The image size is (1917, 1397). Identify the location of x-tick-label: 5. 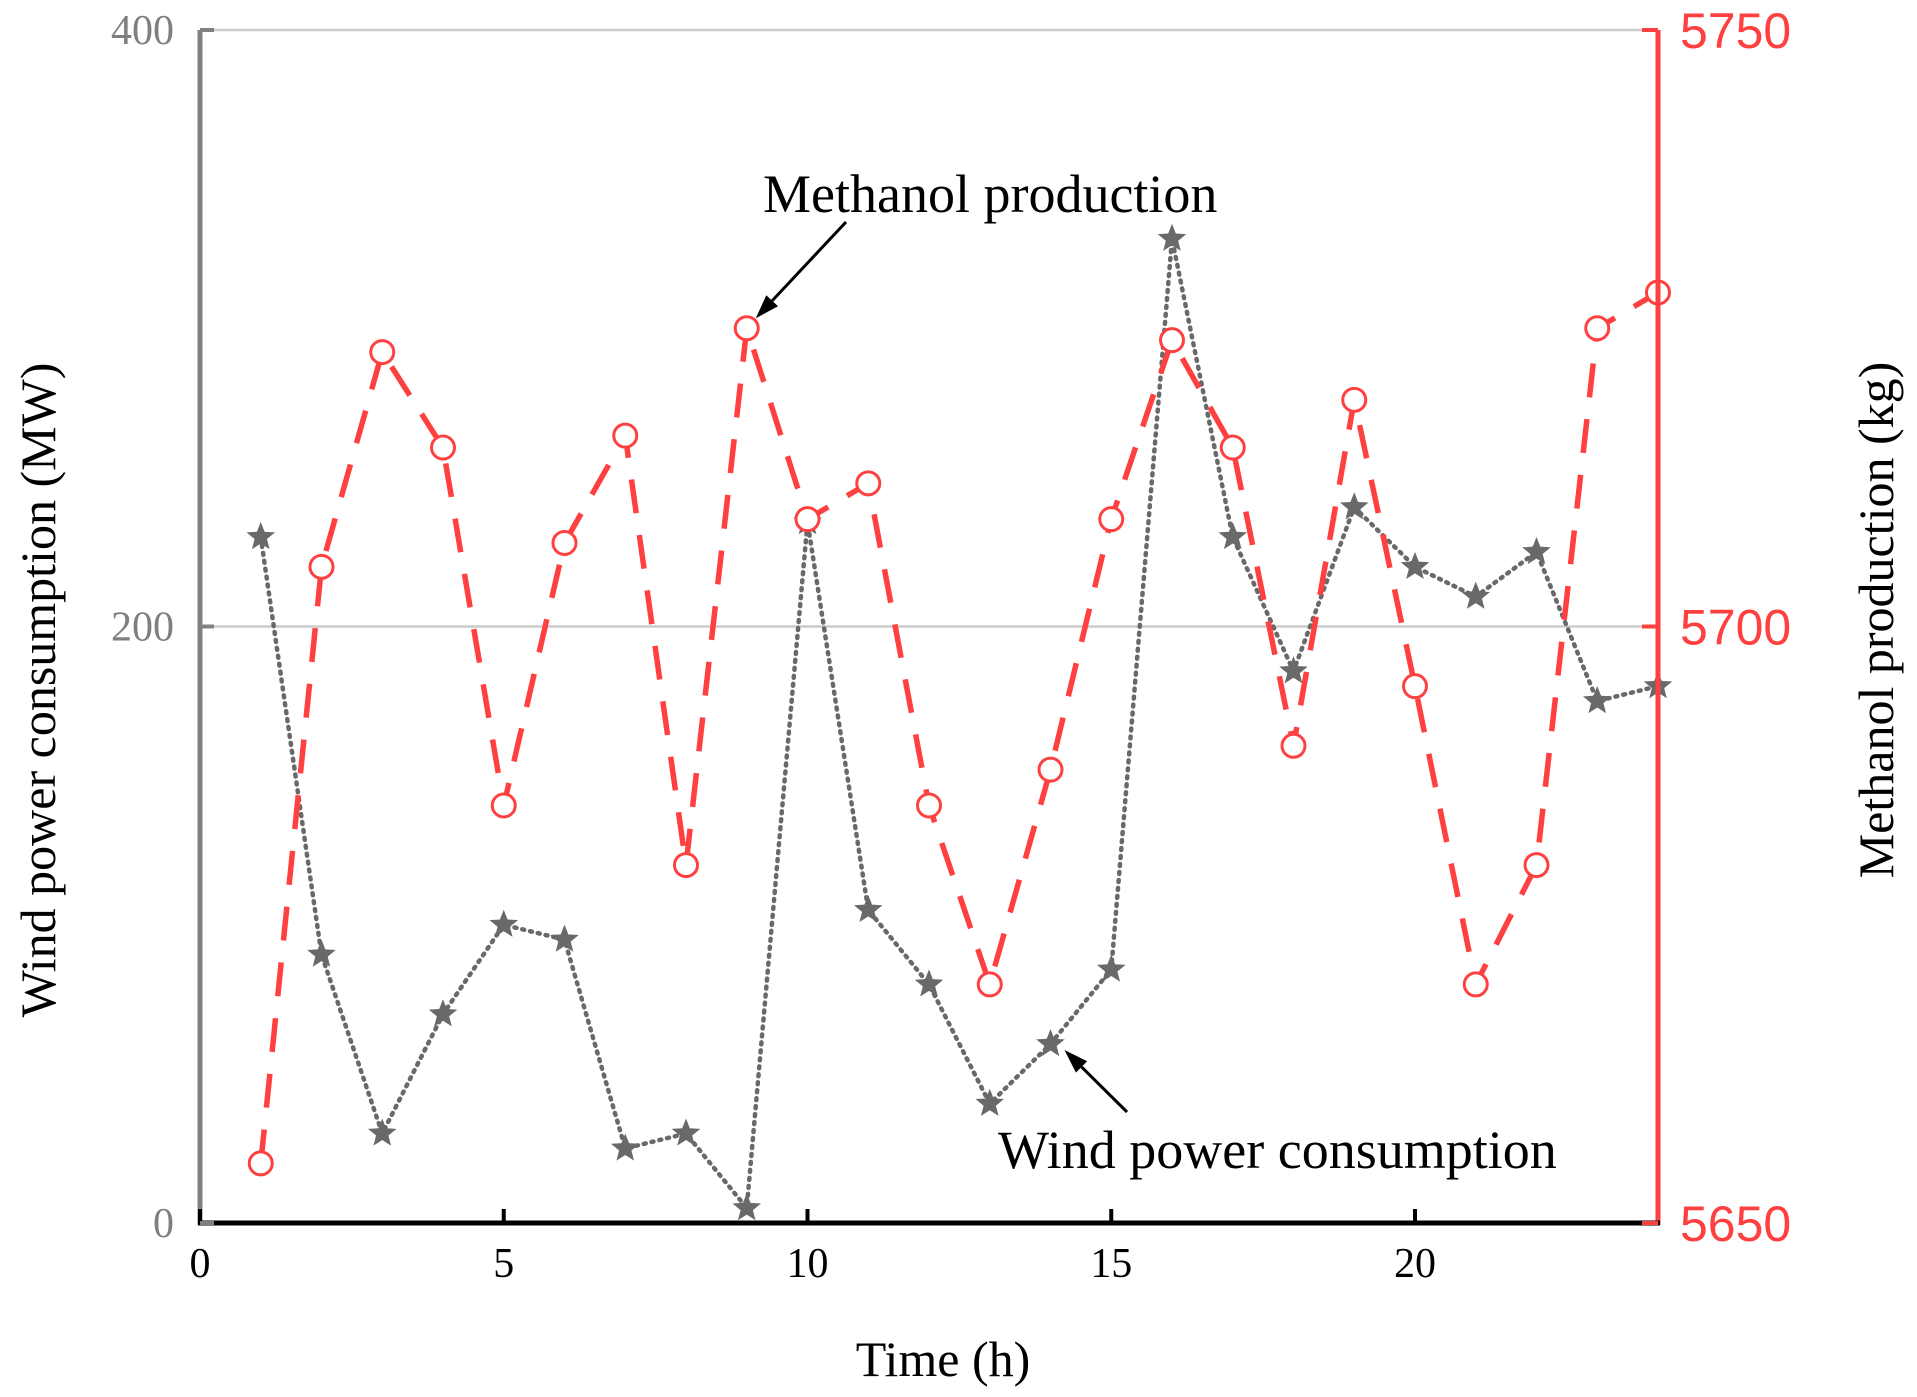
(503, 1264).